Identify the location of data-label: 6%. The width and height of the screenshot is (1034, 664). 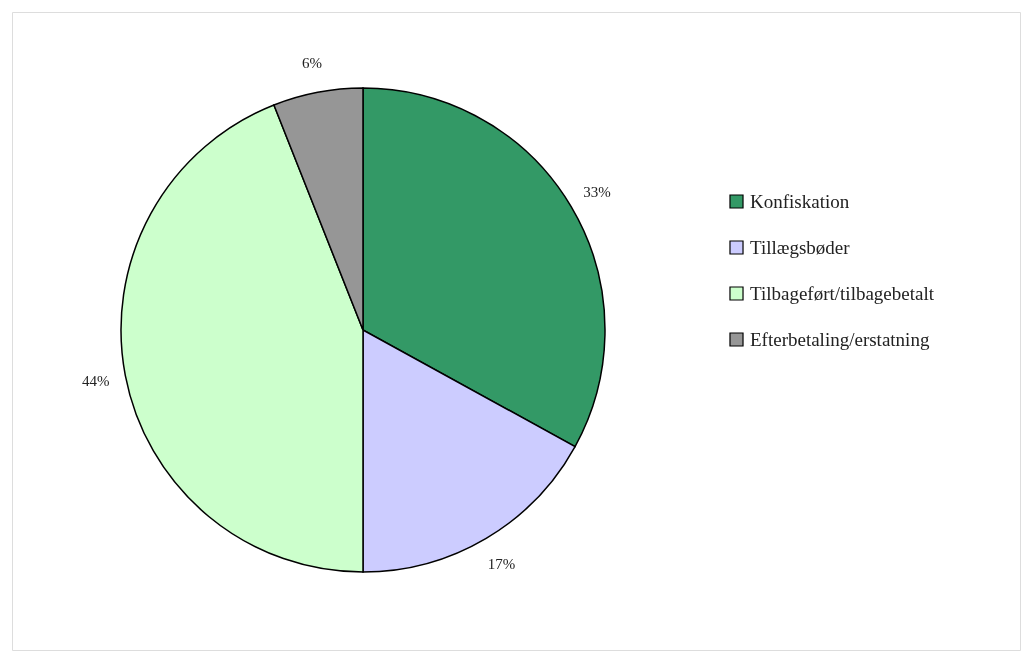
(312, 62).